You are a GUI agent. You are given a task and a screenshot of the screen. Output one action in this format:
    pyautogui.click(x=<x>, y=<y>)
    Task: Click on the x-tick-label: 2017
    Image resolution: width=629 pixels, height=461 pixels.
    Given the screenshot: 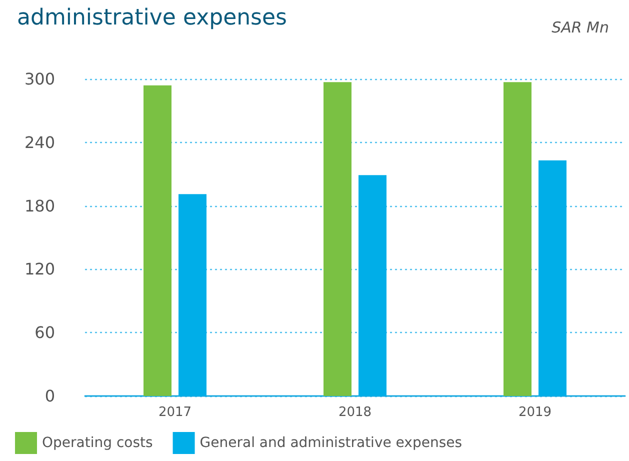 What is the action you would take?
    pyautogui.click(x=175, y=412)
    